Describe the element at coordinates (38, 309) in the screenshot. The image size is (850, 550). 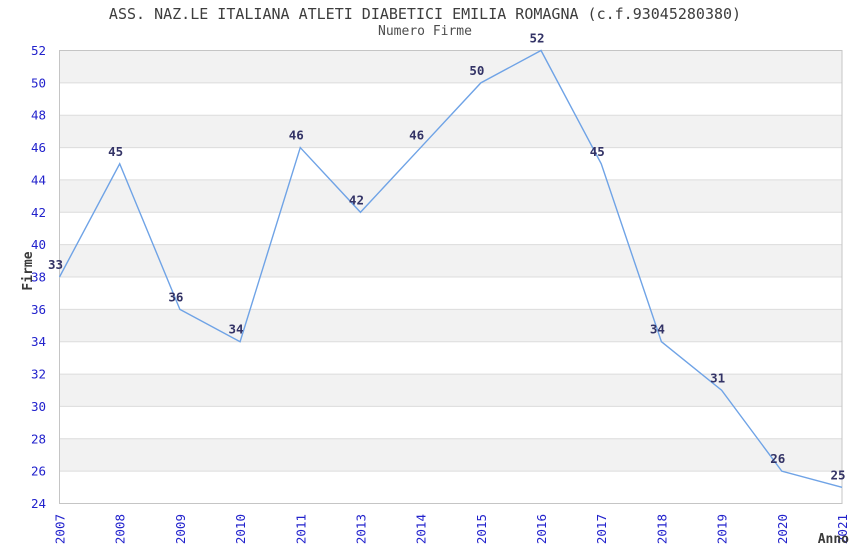
I see `y-tick-label: 36` at that location.